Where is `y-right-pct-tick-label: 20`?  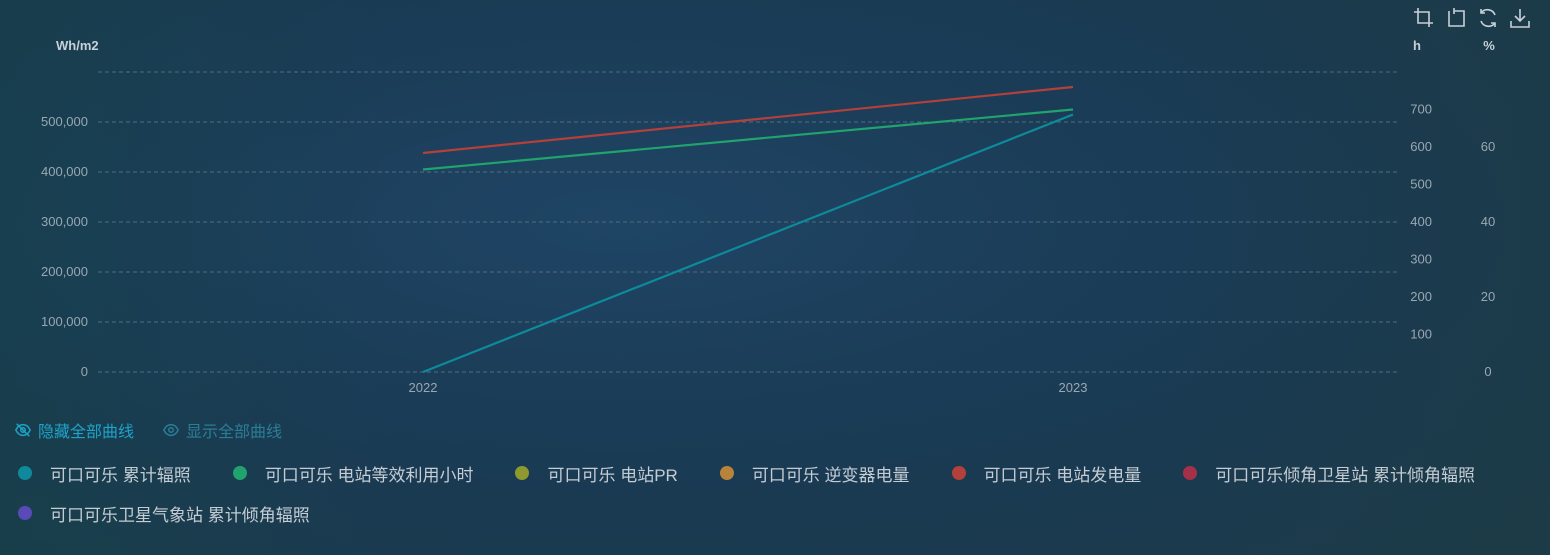
y-right-pct-tick-label: 20 is located at coordinates (1488, 296).